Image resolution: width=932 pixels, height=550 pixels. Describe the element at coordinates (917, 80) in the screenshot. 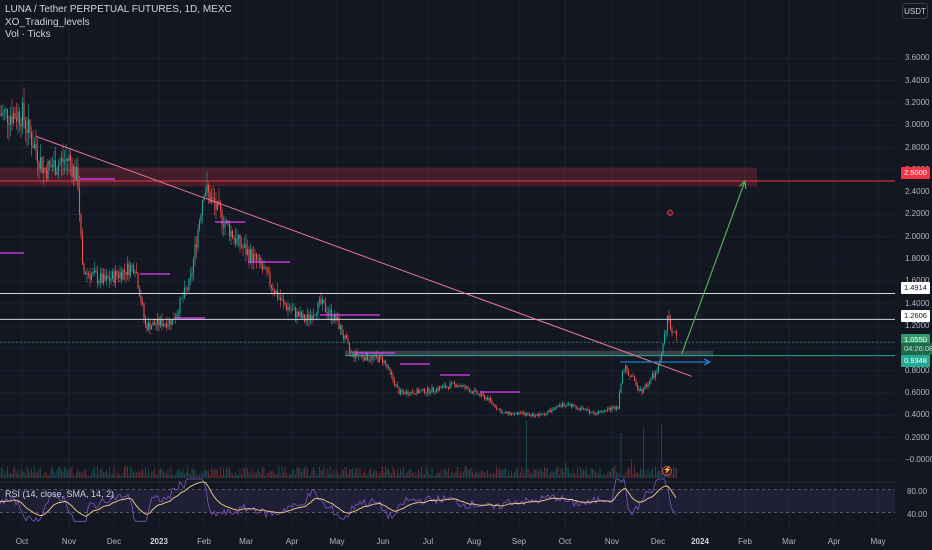

I see `price-axis-label: 3.4000` at that location.